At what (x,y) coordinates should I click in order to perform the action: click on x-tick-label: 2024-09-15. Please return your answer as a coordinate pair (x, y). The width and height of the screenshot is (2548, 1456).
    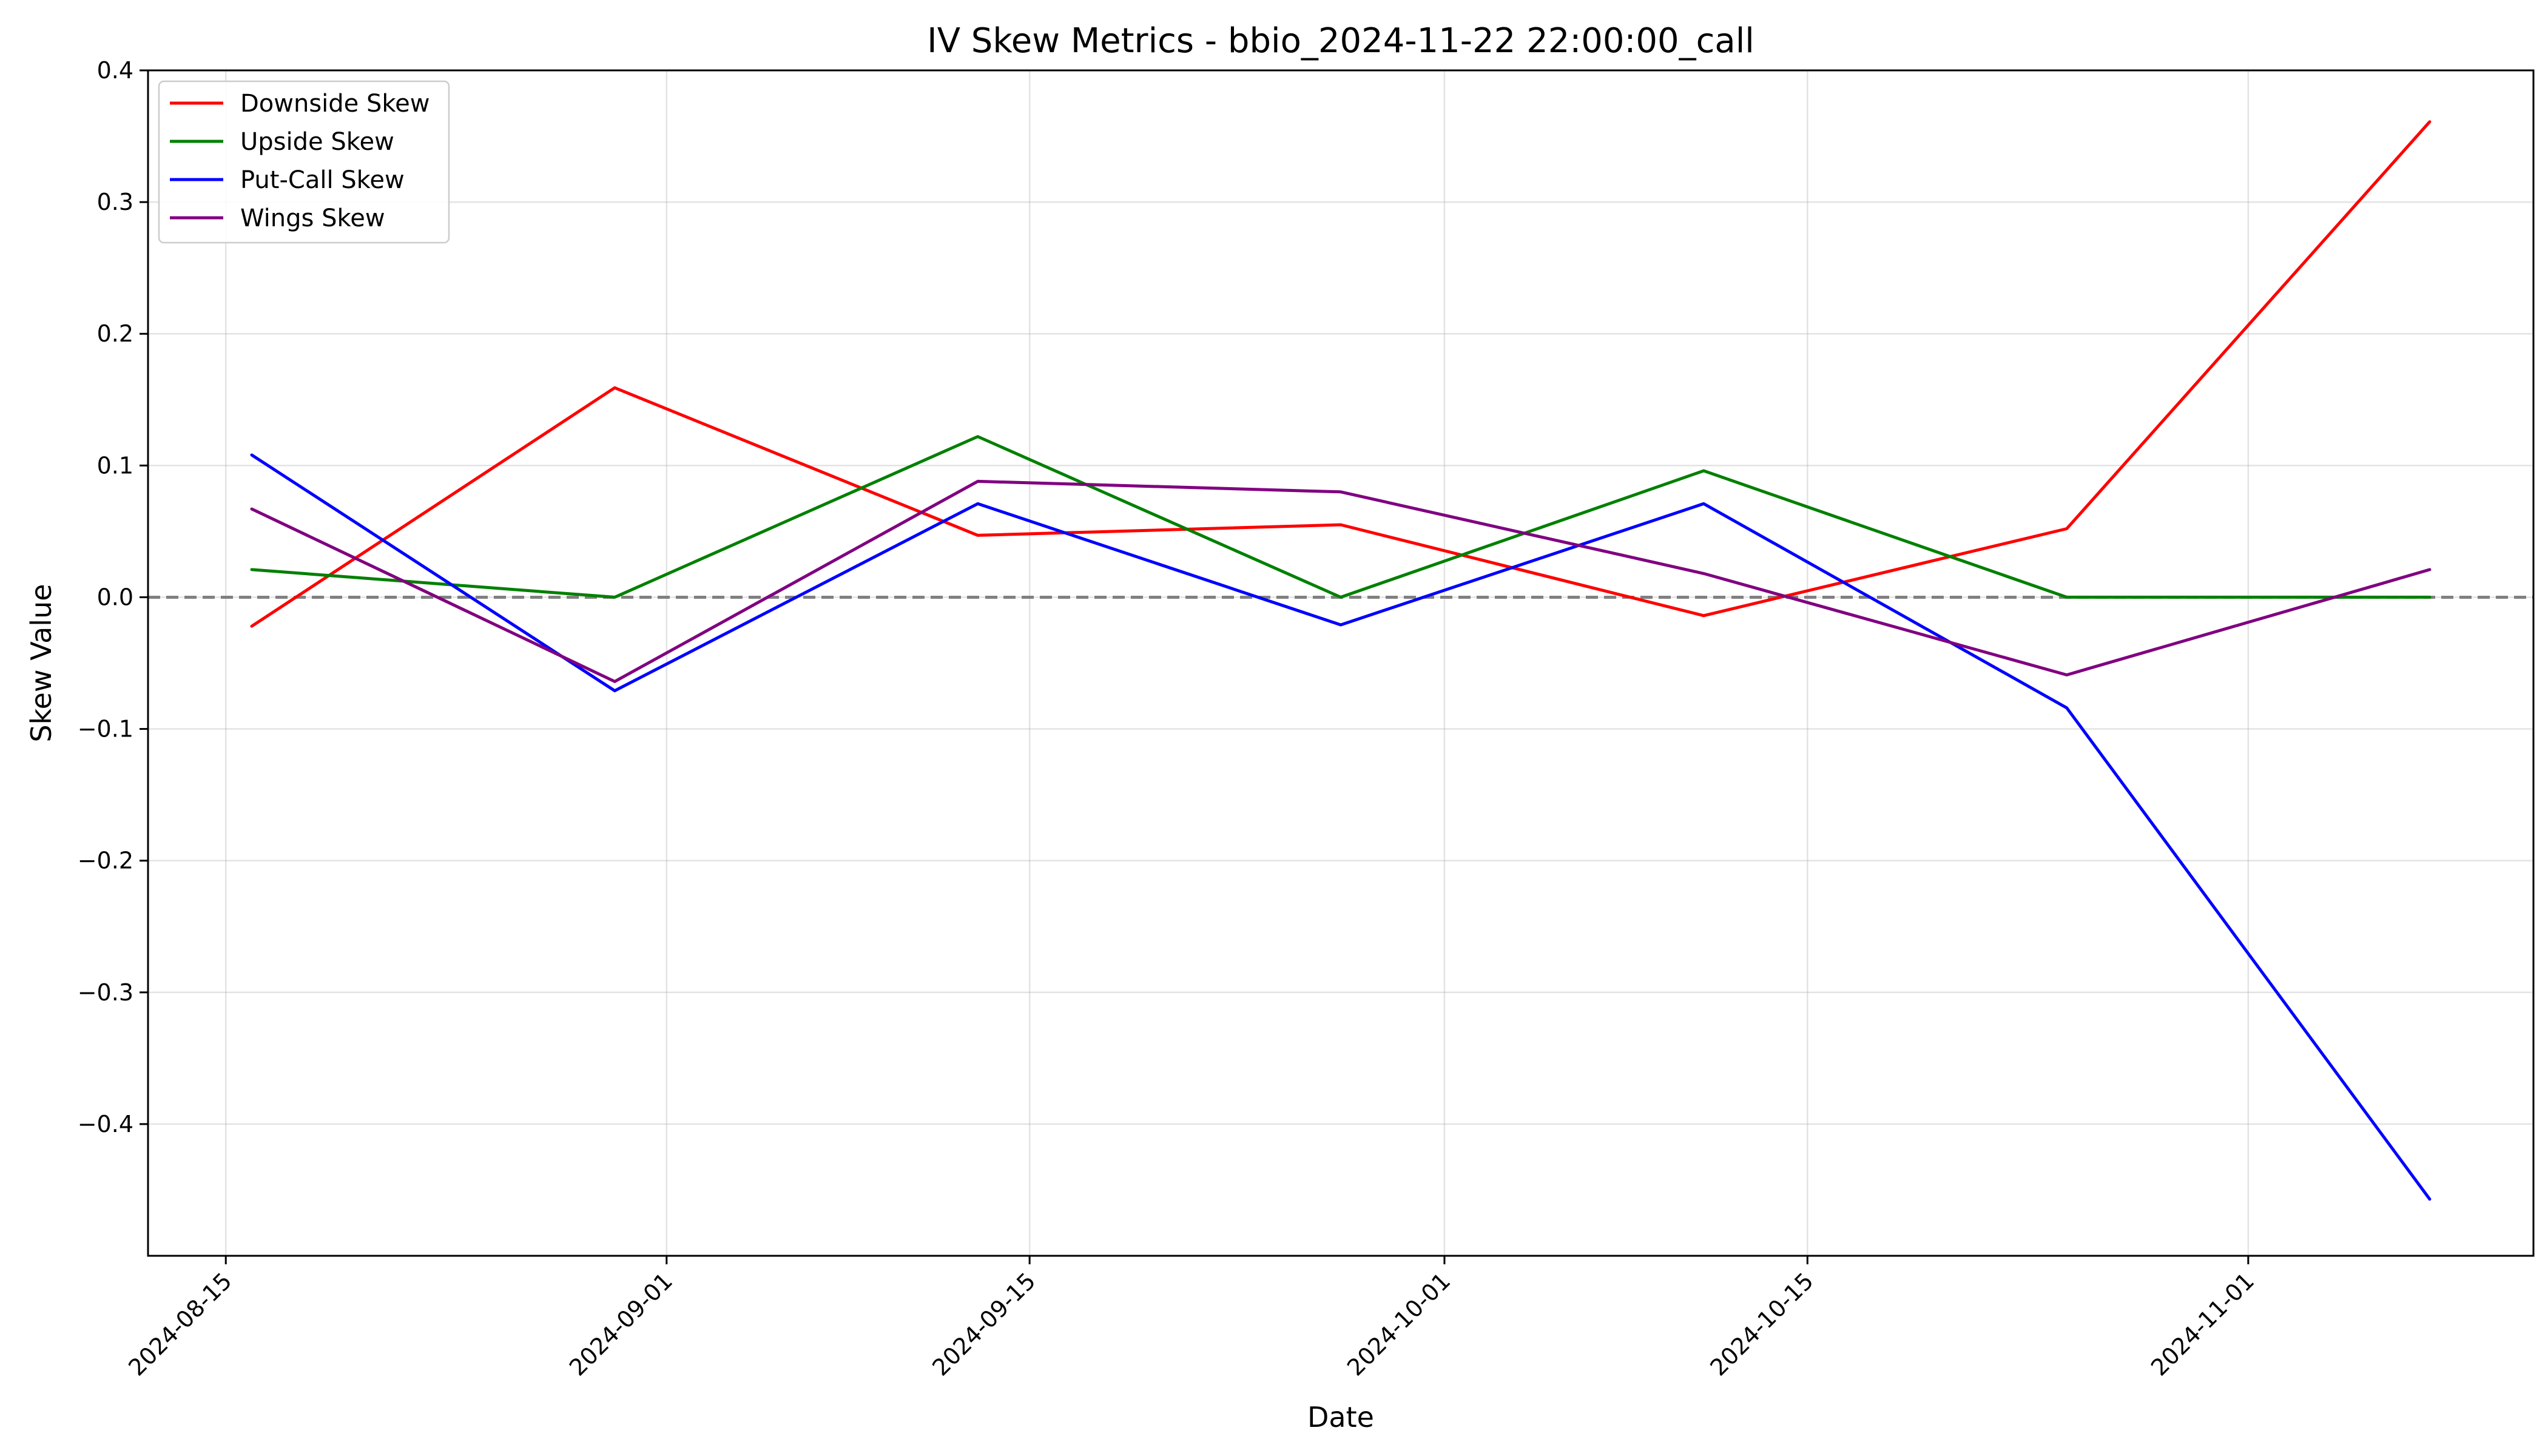
    Looking at the image, I should click on (983, 1324).